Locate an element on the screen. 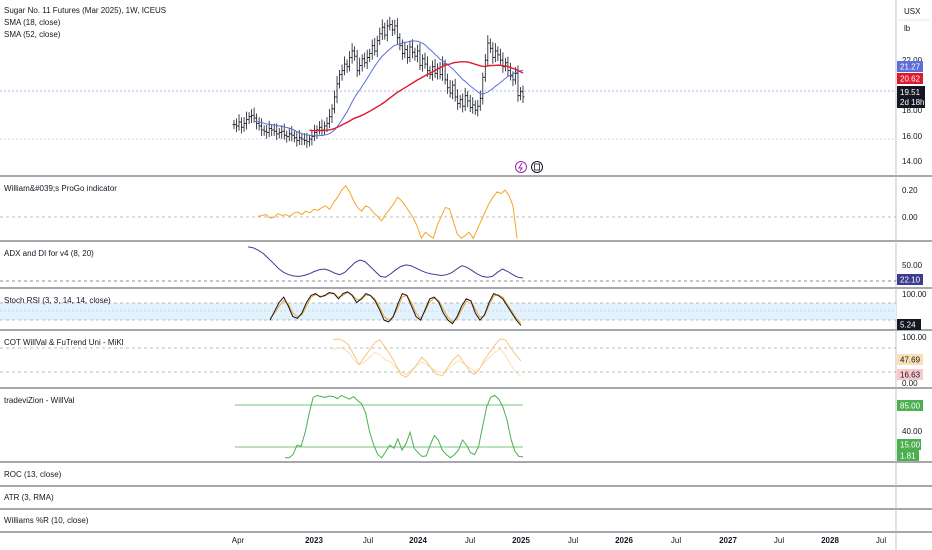  willval-tag-last-text: 1.81 is located at coordinates (908, 456).